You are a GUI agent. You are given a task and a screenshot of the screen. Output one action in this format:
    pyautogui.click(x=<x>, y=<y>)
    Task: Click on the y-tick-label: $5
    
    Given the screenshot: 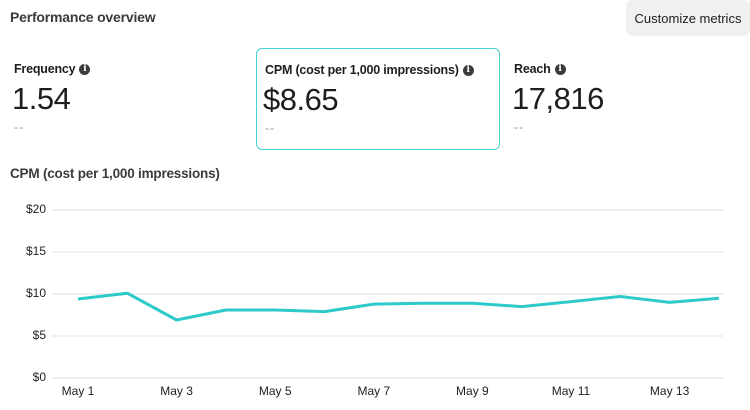 What is the action you would take?
    pyautogui.click(x=39, y=335)
    